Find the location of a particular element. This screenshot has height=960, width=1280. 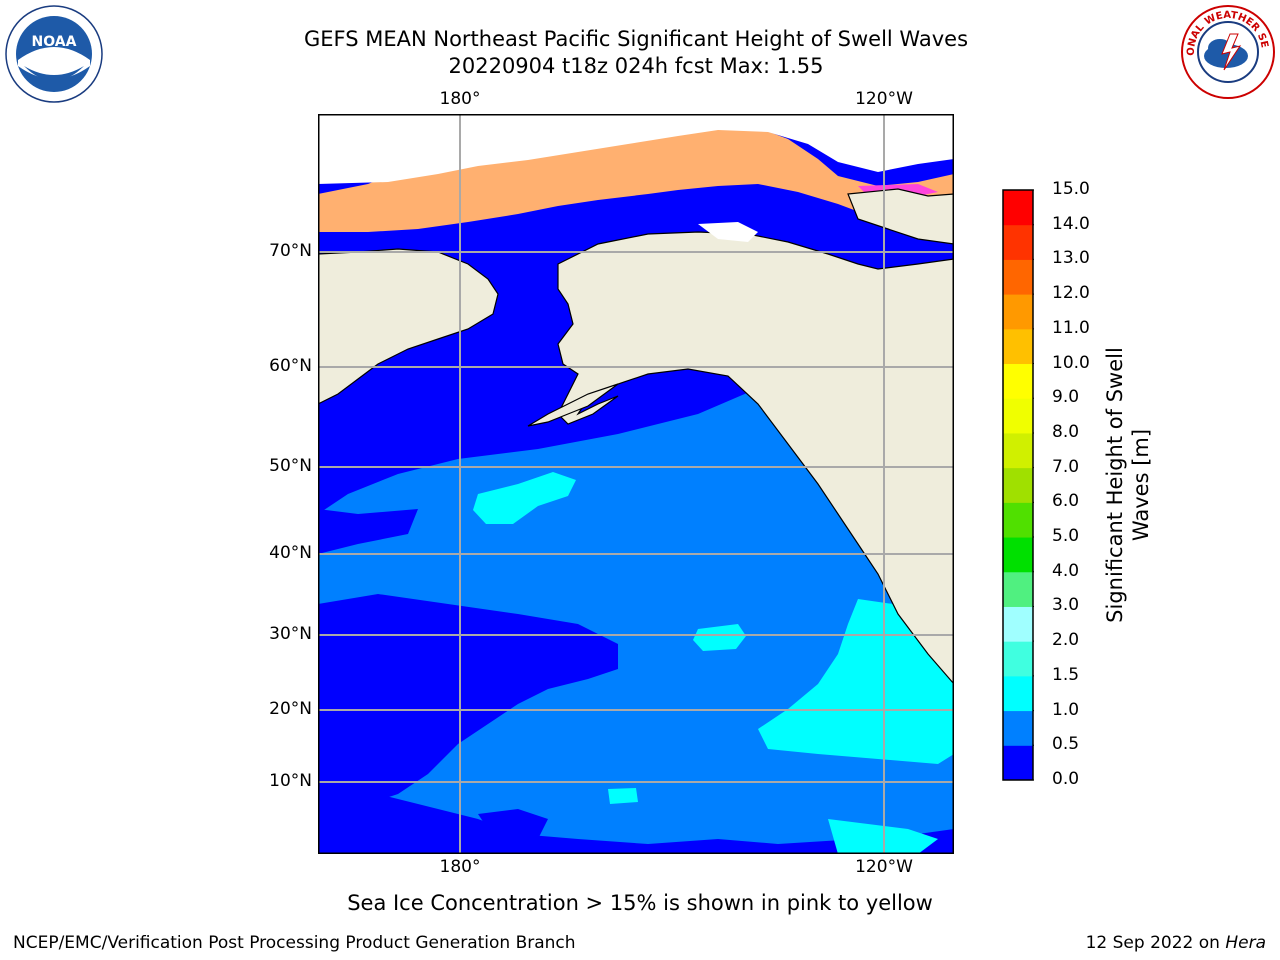

colorbar-tick-label: 13.0 is located at coordinates (1071, 258).